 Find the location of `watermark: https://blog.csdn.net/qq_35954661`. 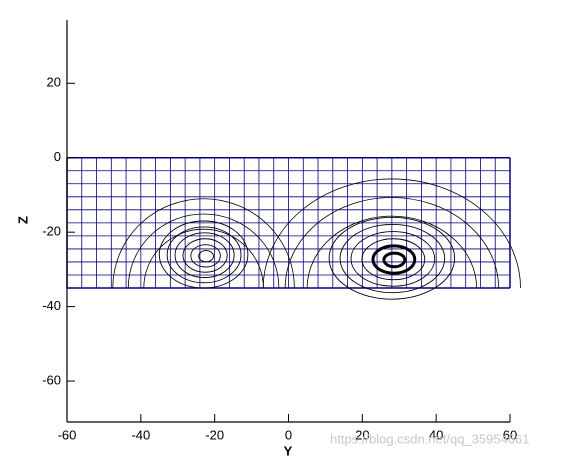

watermark: https://blog.csdn.net/qq_35954661 is located at coordinates (430, 438).